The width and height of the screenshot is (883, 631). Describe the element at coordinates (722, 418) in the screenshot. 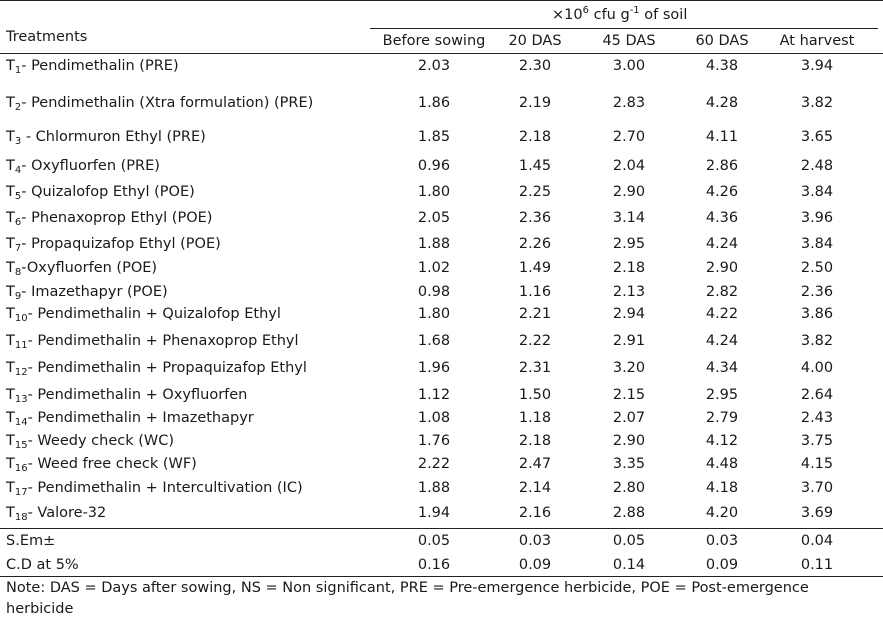

I see `table-cell: 2.79` at that location.